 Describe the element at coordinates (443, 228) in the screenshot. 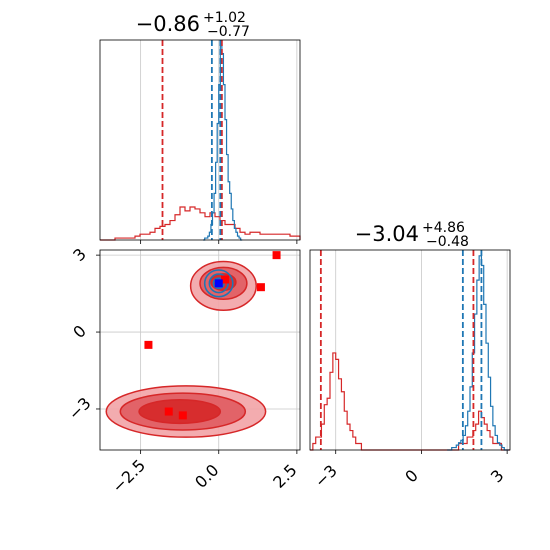

I see `title-2-upper: +4.86` at that location.